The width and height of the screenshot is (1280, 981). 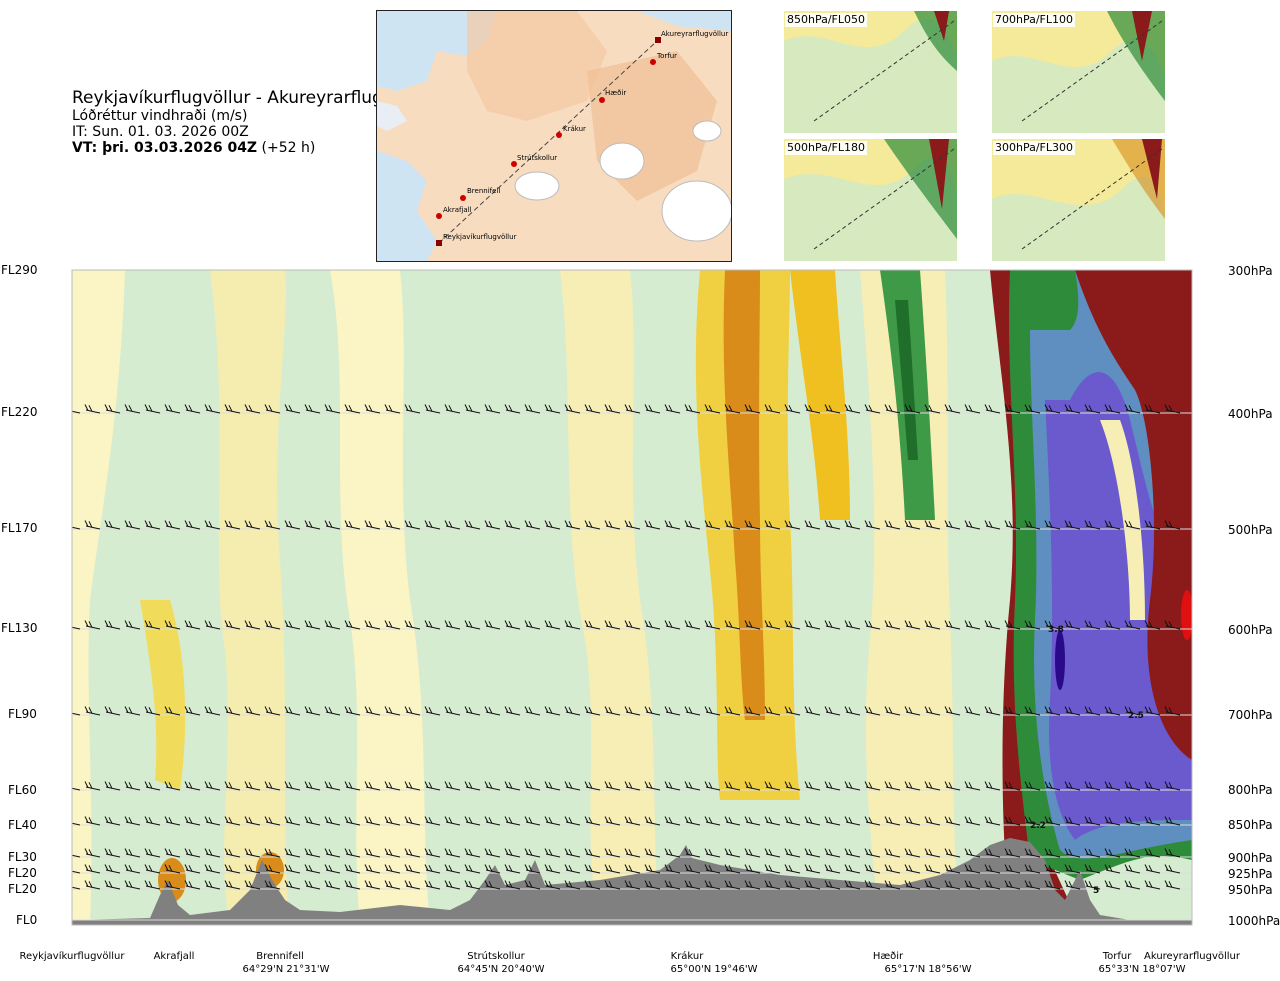 What do you see at coordinates (1142, 969) in the screenshot?
I see `location-torfur-coord: 65°33'N 18°07'W` at bounding box center [1142, 969].